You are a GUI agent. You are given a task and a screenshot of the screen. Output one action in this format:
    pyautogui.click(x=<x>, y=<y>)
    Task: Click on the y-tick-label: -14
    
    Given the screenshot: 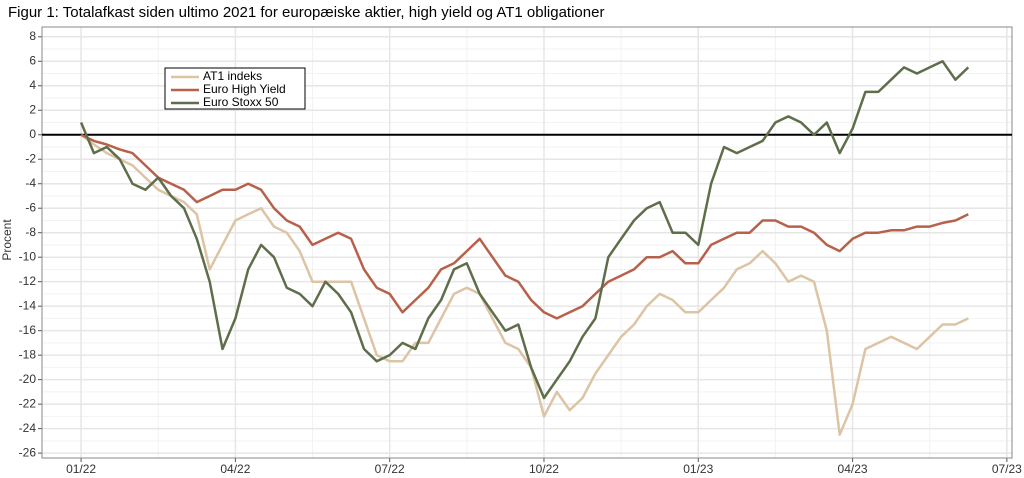 What is the action you would take?
    pyautogui.click(x=28, y=305)
    